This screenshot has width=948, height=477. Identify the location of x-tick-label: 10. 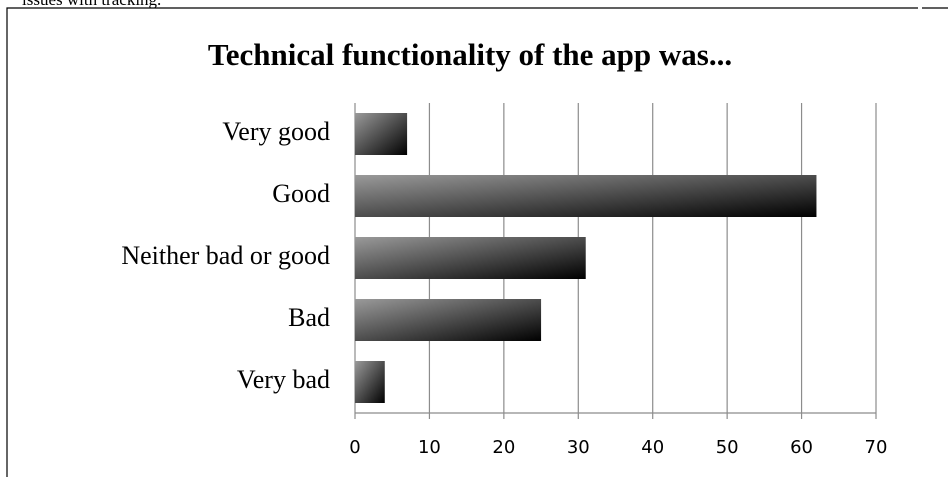
(429, 447).